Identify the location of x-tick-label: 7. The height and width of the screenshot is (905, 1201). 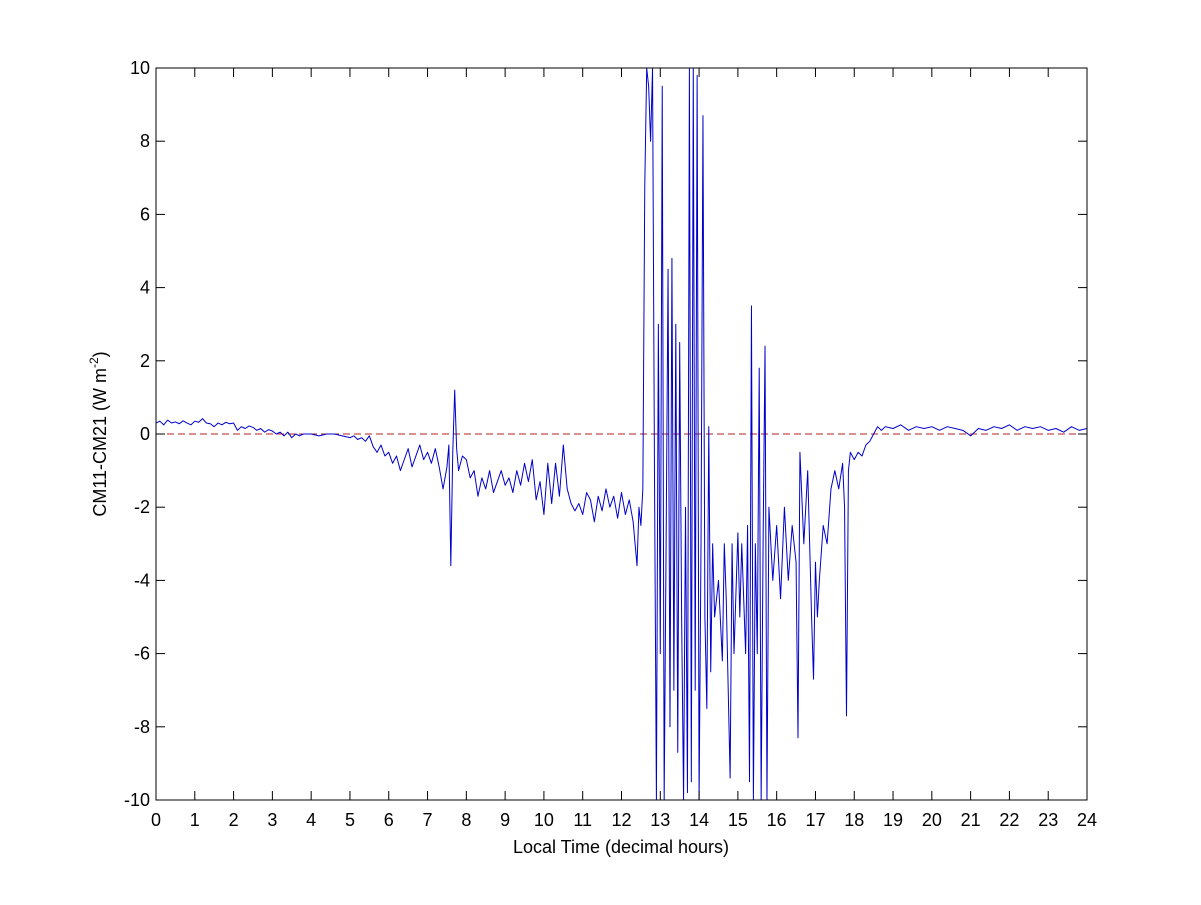
(428, 820).